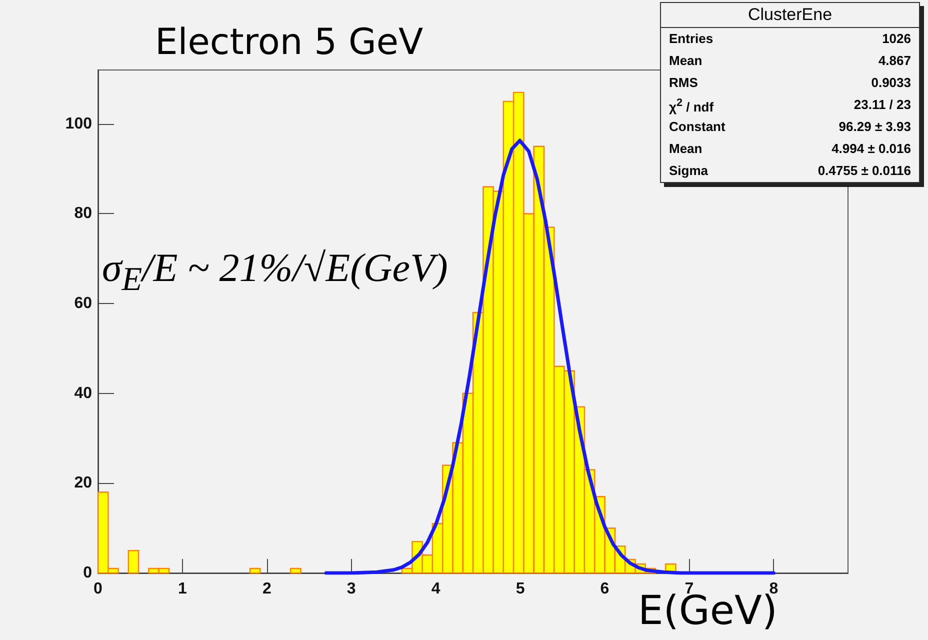 The image size is (928, 640). Describe the element at coordinates (289, 42) in the screenshot. I see `chart-title: Electron 5 GeV` at that location.